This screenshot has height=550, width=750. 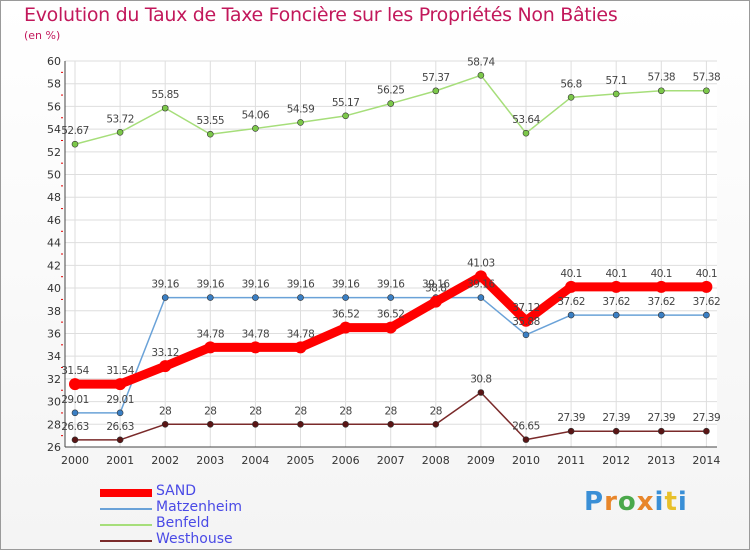 I want to click on y-tick-label: 58, so click(x=54, y=84).